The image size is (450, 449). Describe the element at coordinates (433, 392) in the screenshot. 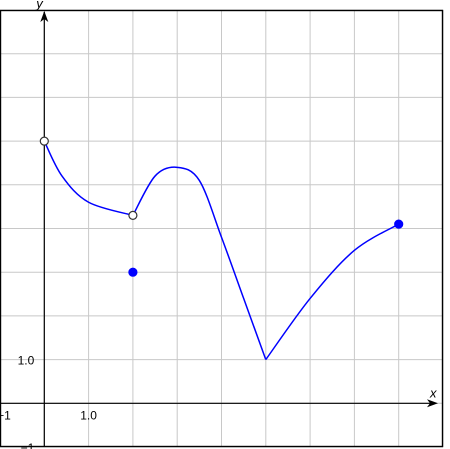

I see `x-axis-label: x` at that location.